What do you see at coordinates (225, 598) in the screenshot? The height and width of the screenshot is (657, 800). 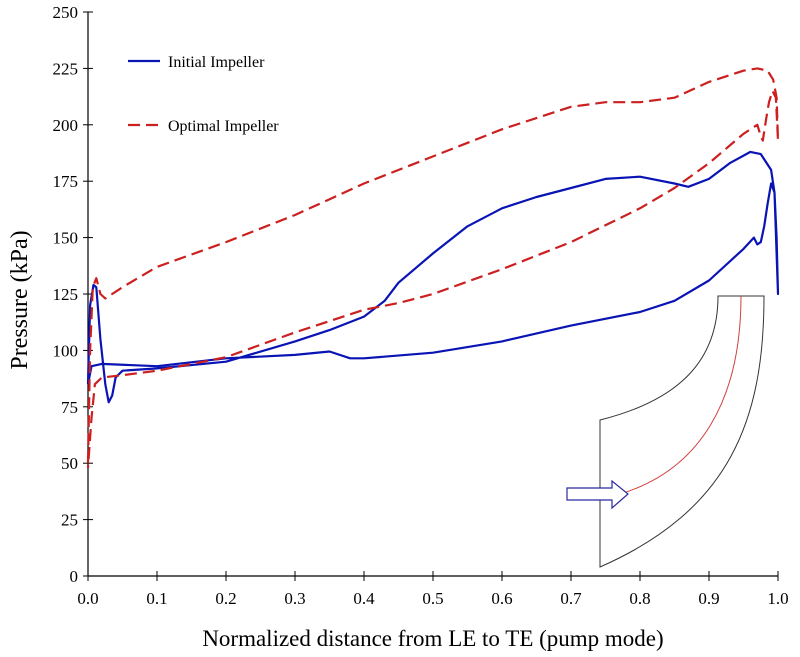 I see `x-tick-label: 0.2` at bounding box center [225, 598].